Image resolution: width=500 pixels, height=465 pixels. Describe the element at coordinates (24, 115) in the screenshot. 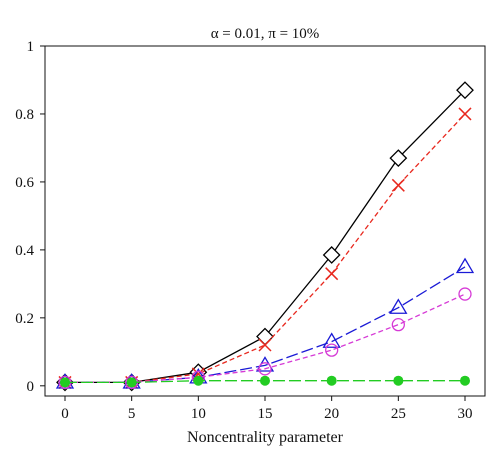

I see `y-tick-label: 0.8` at that location.